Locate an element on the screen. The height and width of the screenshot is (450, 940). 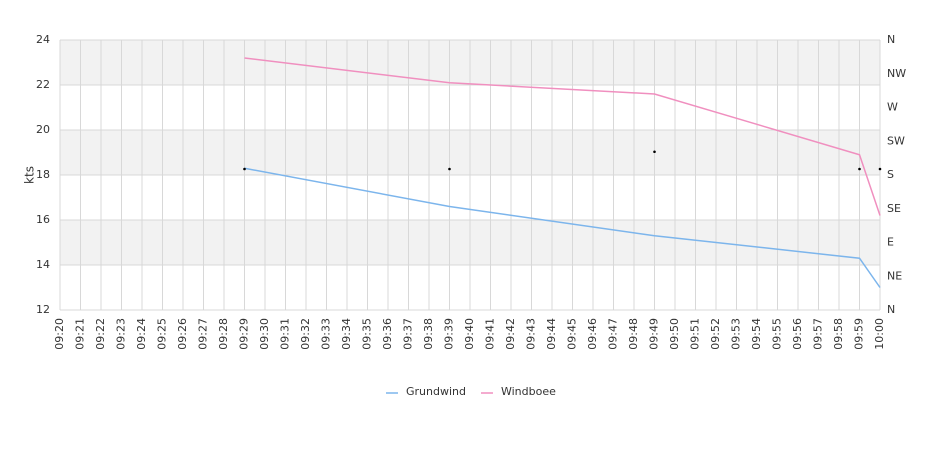
x-tick-label: 09:55 is located at coordinates (777, 334).